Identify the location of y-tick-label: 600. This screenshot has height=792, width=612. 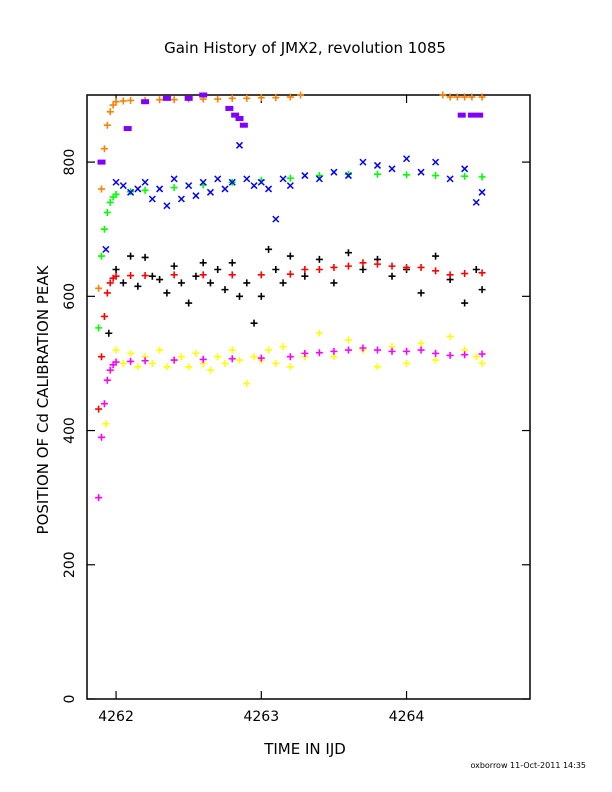
(70, 296).